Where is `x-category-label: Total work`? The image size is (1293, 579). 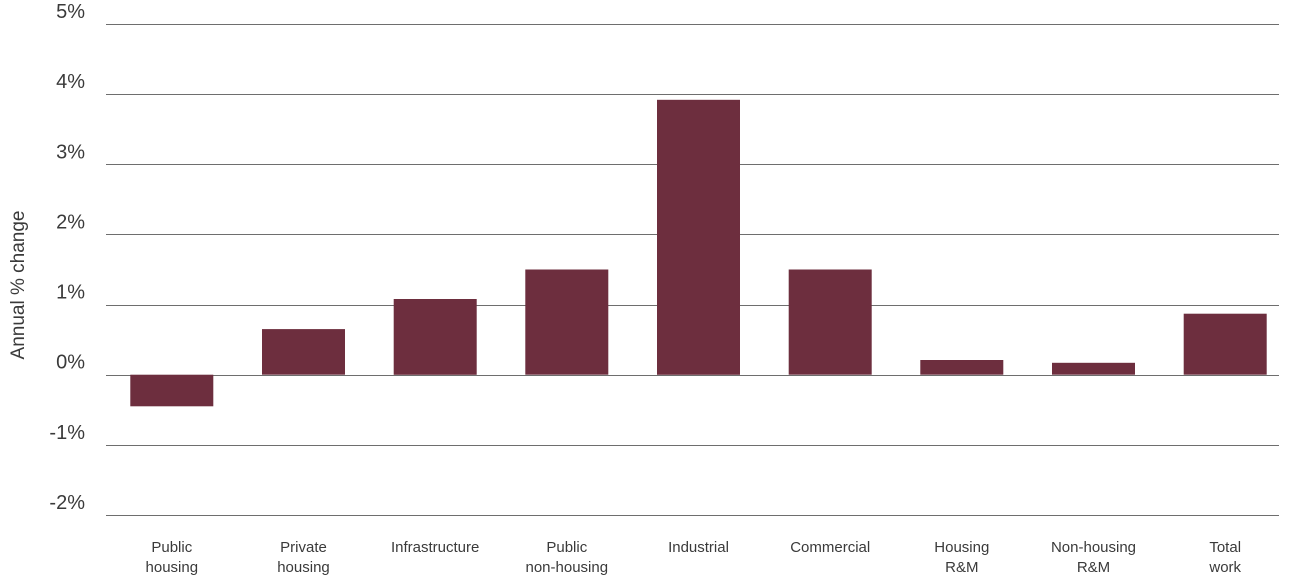
x-category-label: Total work is located at coordinates (1224, 557).